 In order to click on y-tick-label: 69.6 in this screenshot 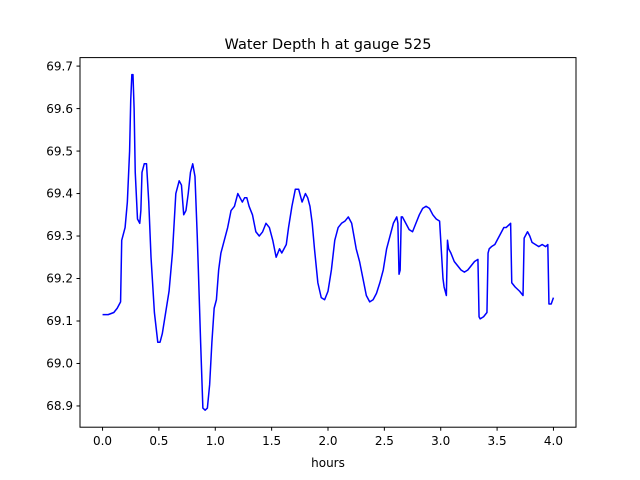, I will do `click(59, 109)`.